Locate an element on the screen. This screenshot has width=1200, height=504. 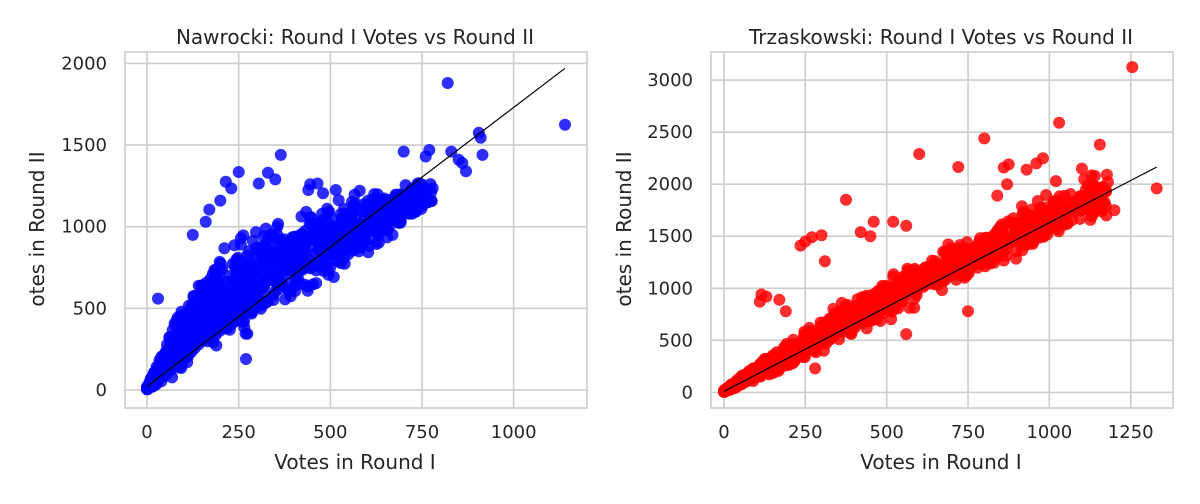
x-tick-label: 1250 is located at coordinates (1131, 432).